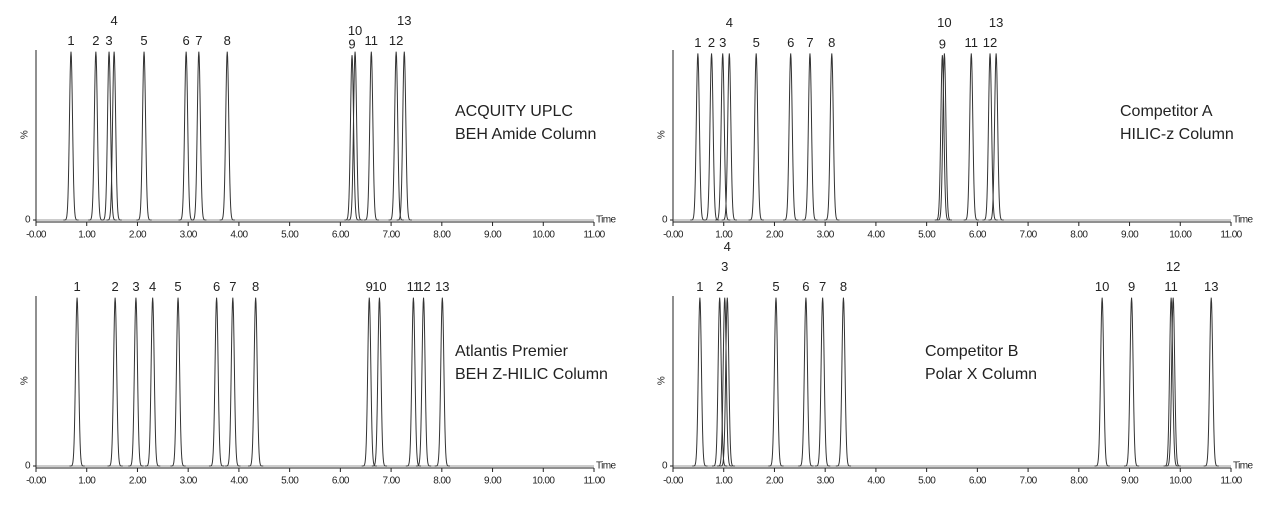  Describe the element at coordinates (512, 351) in the screenshot. I see `chart-title: Atlantis Premier` at that location.